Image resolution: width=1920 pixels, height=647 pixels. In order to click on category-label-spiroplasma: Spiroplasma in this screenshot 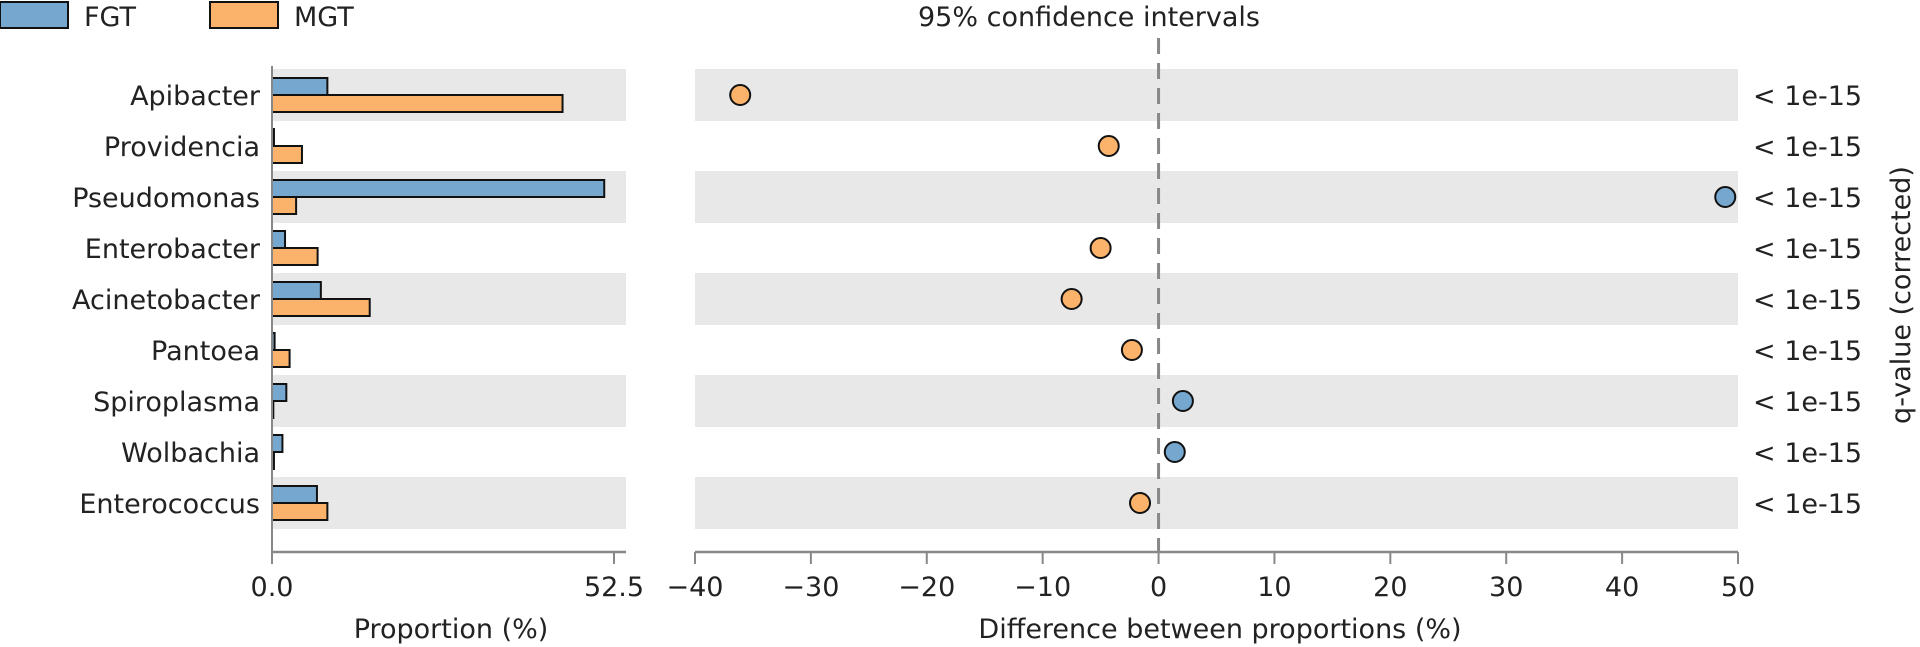, I will do `click(176, 402)`.